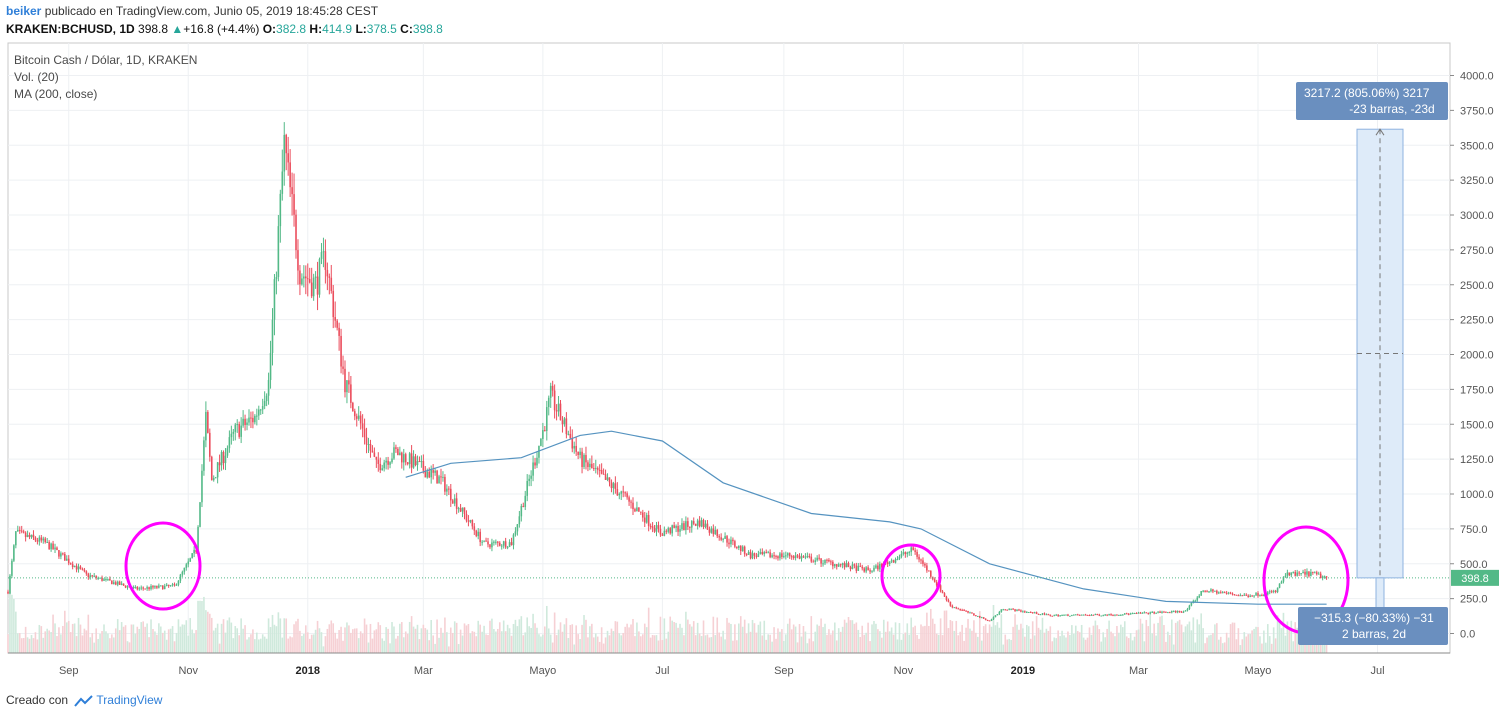  I want to click on author-link: beiker, so click(24, 11).